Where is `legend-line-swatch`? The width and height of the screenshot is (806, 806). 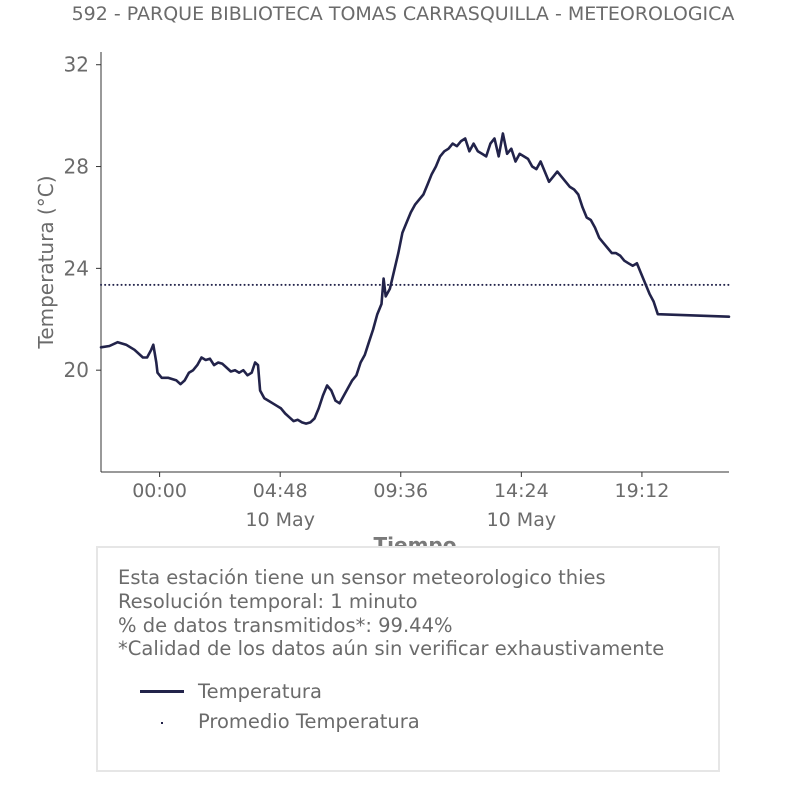
legend-line-swatch is located at coordinates (162, 691).